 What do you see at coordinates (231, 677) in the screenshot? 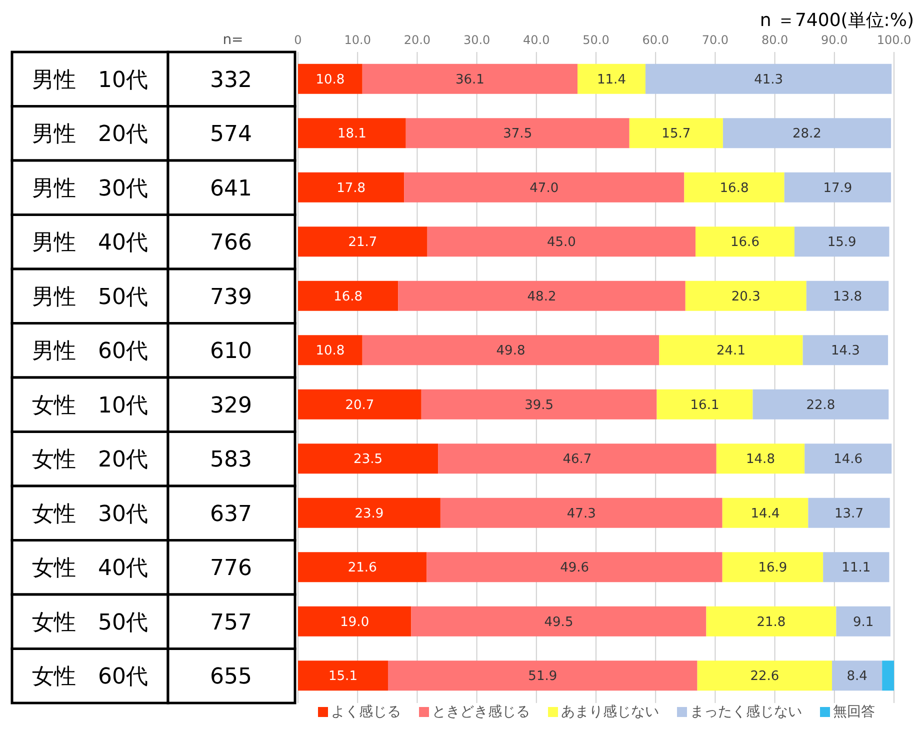
I see `y2-tick-label: 655` at bounding box center [231, 677].